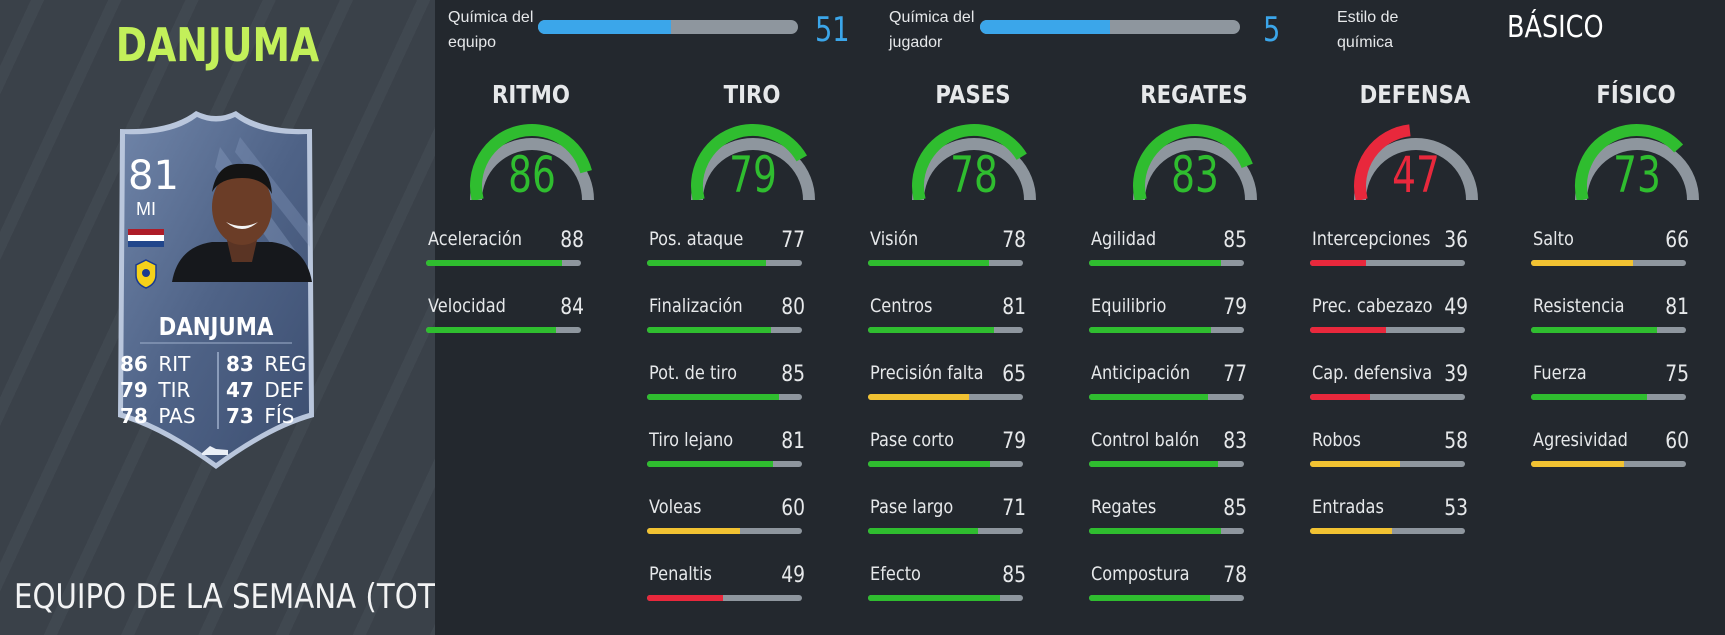 The width and height of the screenshot is (1725, 635). I want to click on stat-row: Velocidad 84, so click(506, 315).